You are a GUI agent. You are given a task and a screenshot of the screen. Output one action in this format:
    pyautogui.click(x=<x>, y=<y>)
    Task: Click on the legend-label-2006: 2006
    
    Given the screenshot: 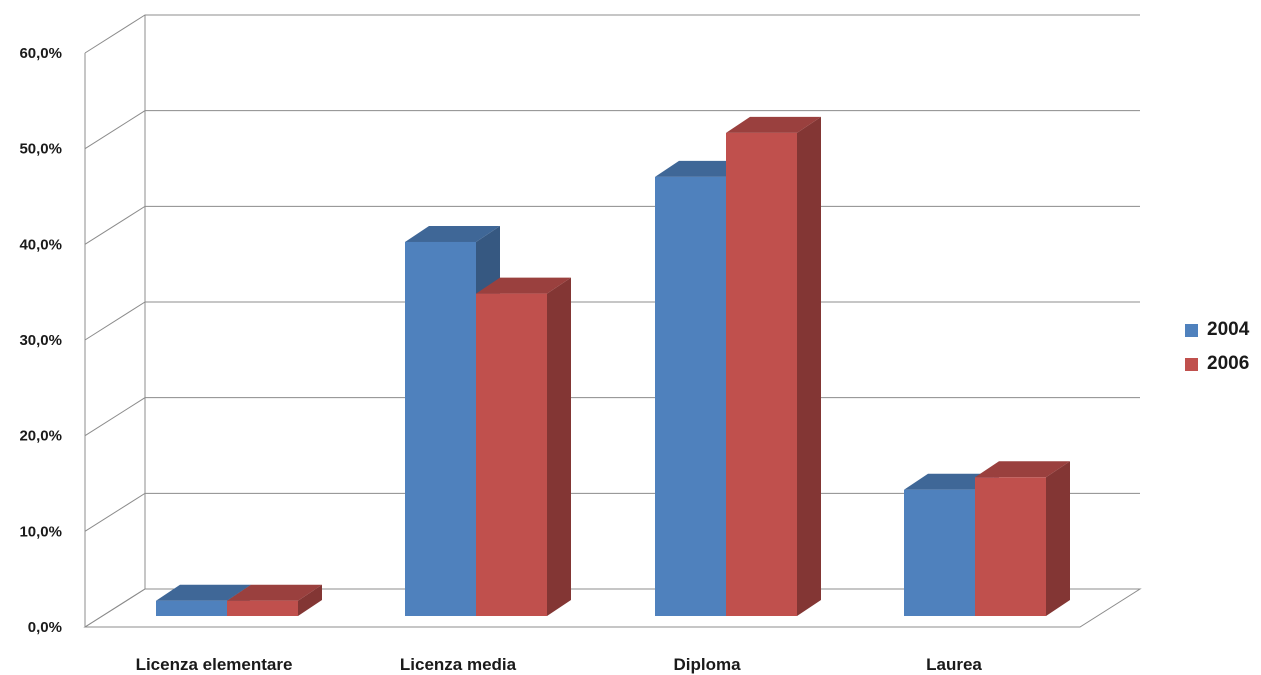 What is the action you would take?
    pyautogui.click(x=1228, y=363)
    